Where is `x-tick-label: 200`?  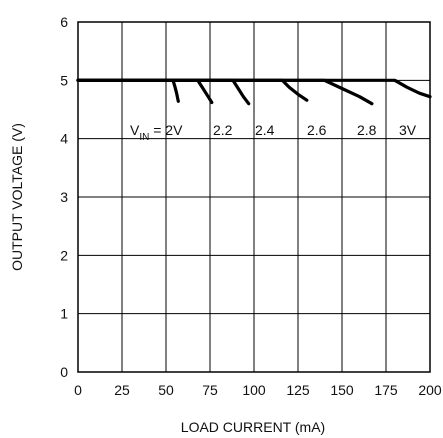
x-tick-label: 200 is located at coordinates (430, 390).